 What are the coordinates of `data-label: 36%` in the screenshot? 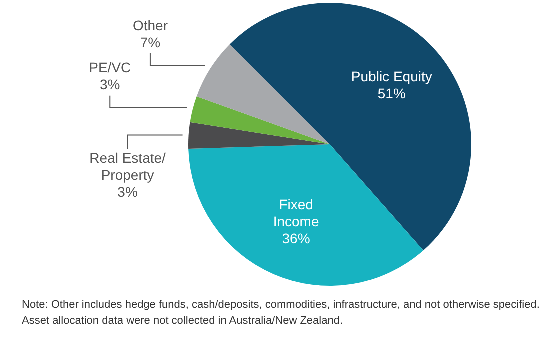 It's located at (296, 238).